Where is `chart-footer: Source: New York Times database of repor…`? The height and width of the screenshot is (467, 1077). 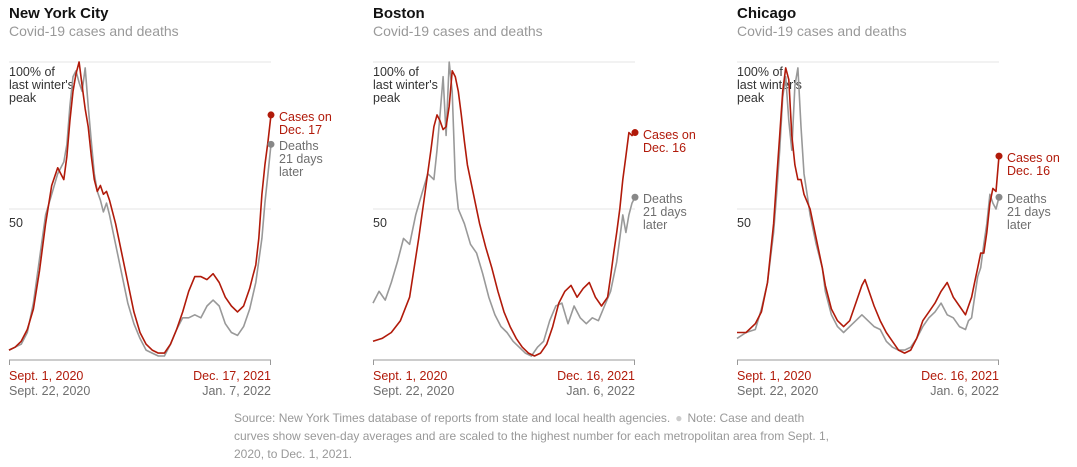 chart-footer: Source: New York Times database of repor… is located at coordinates (534, 436).